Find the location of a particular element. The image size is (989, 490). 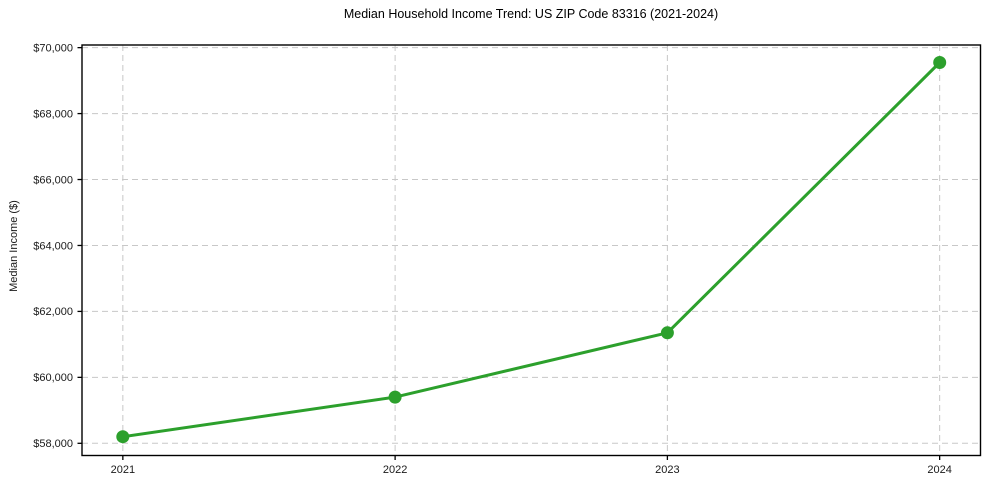

data-point-2022 is located at coordinates (395, 397).